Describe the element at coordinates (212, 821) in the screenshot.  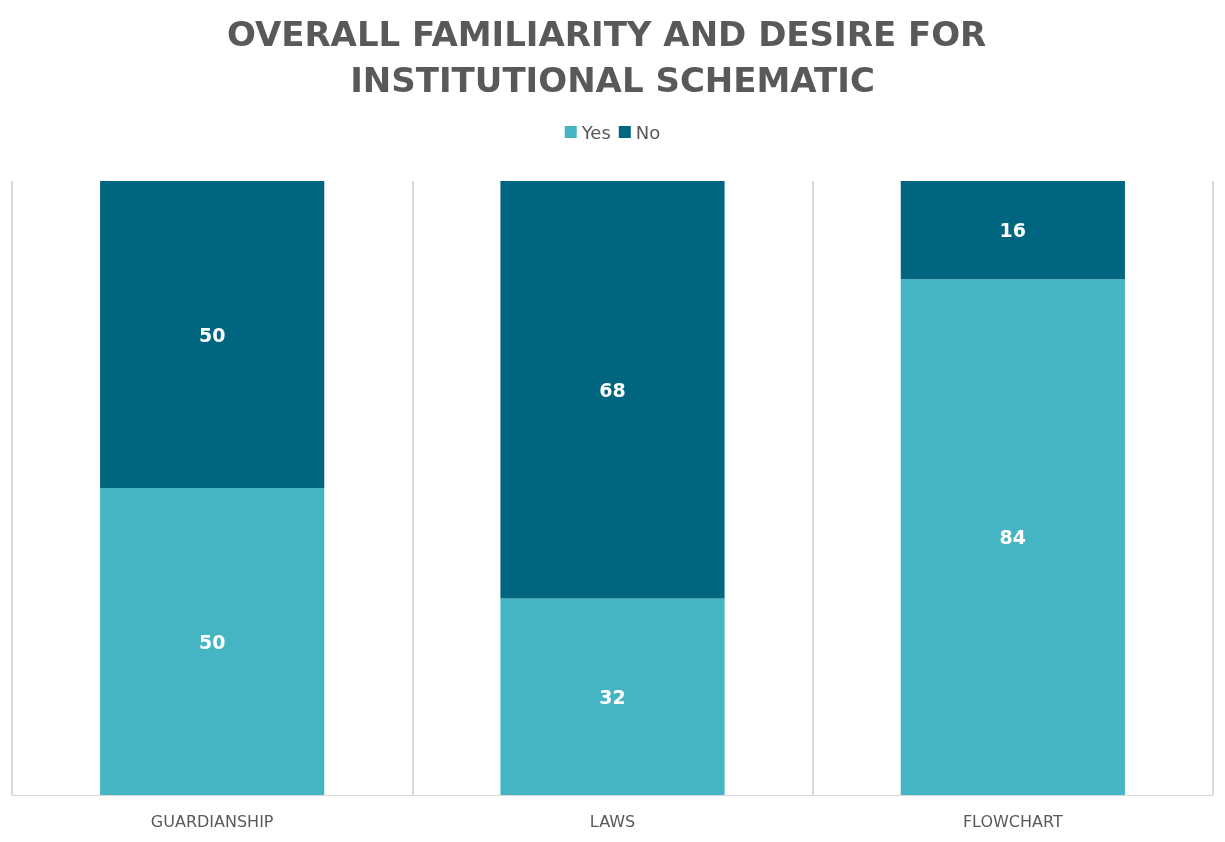
I see `x-tick-label: GUARDIANSHIP` at that location.